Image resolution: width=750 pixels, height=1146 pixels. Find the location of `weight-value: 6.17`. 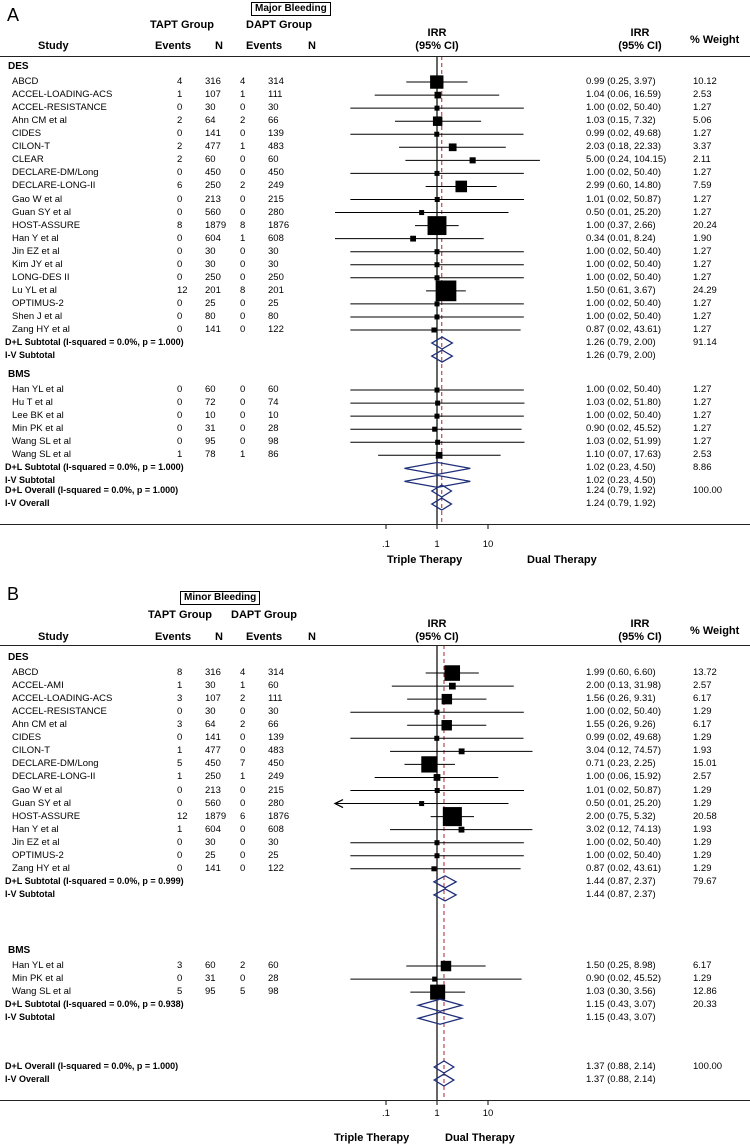

weight-value: 6.17 is located at coordinates (702, 699).